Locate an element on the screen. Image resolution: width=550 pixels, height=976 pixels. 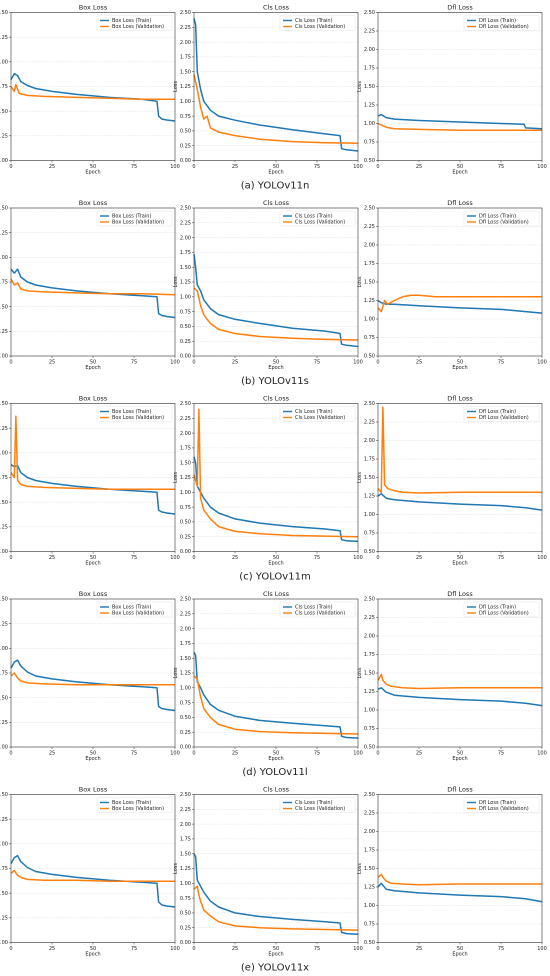
y-tick-label: 2.25 is located at coordinates (185, 28).